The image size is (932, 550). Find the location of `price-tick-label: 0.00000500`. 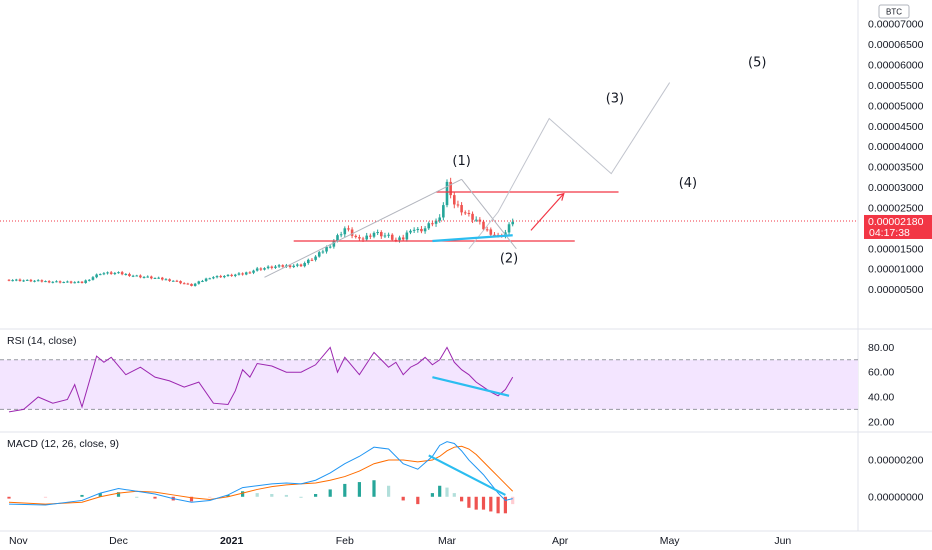

price-tick-label: 0.00000500 is located at coordinates (896, 290).